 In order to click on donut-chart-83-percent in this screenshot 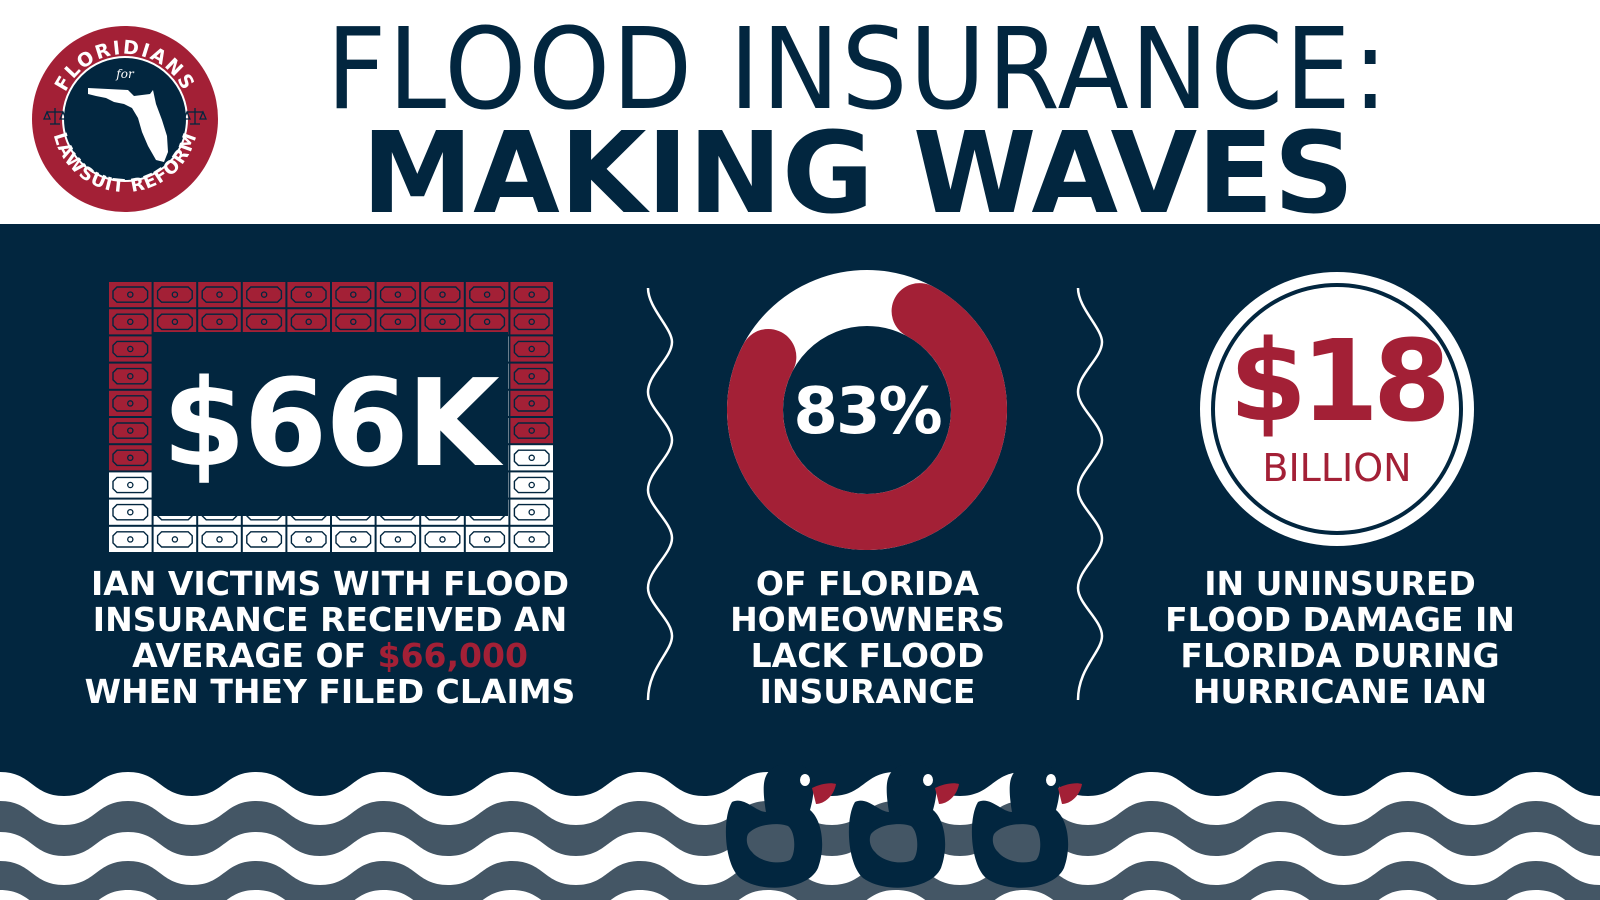, I will do `click(867, 410)`.